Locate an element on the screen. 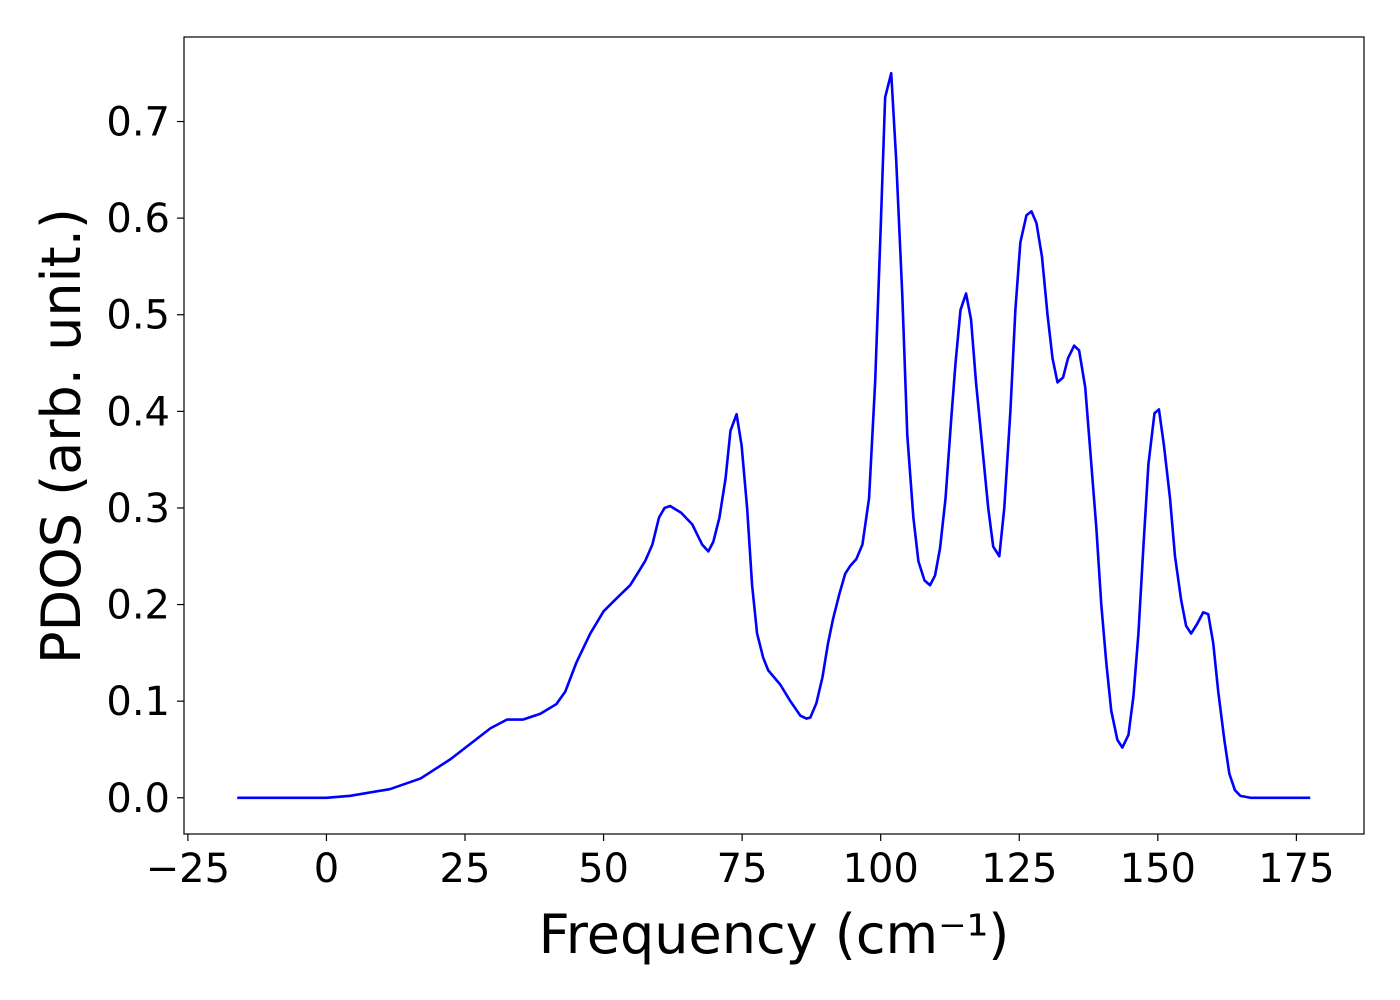 This screenshot has height=1000, width=1400. y-tick-label: 0.2 is located at coordinates (138, 606).